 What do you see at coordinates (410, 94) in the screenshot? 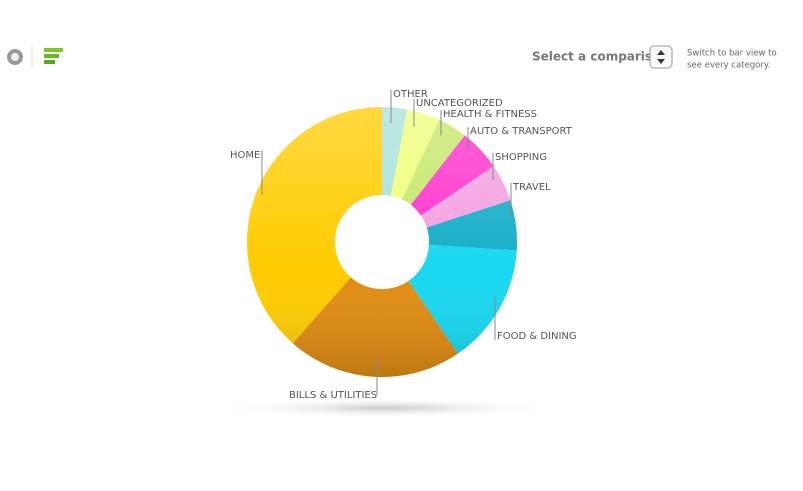
I see `slice-label: OTHER` at bounding box center [410, 94].